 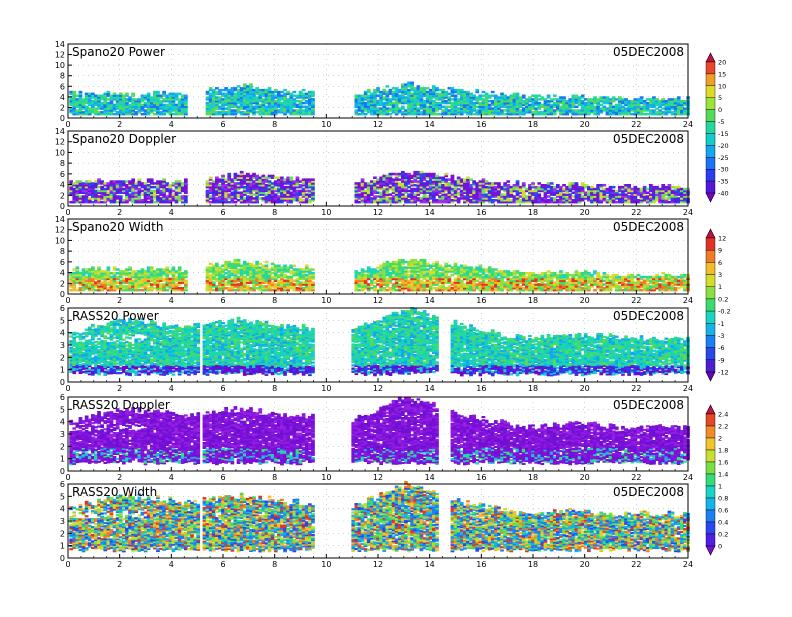 What do you see at coordinates (222, 124) in the screenshot?
I see `x-tick-label: 6` at bounding box center [222, 124].